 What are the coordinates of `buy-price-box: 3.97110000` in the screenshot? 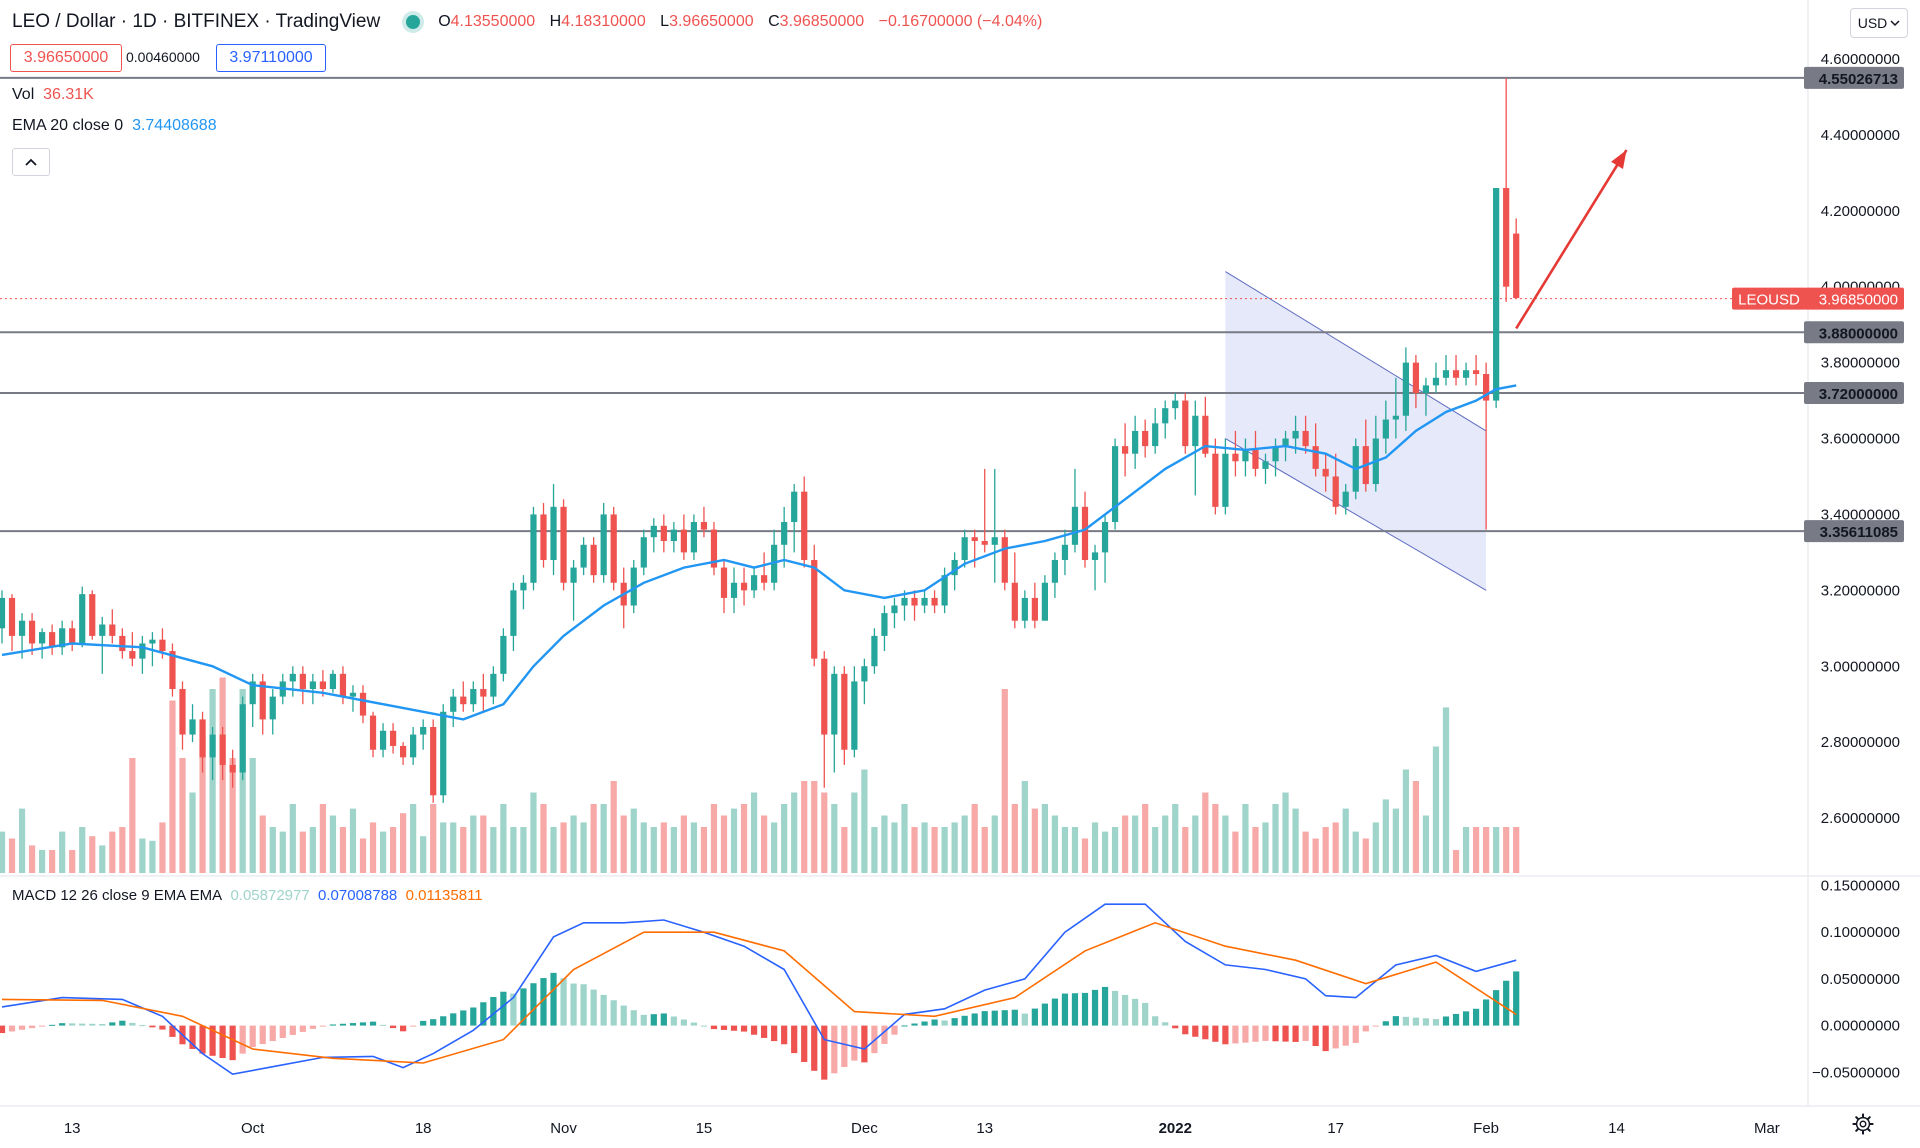 It's located at (271, 58).